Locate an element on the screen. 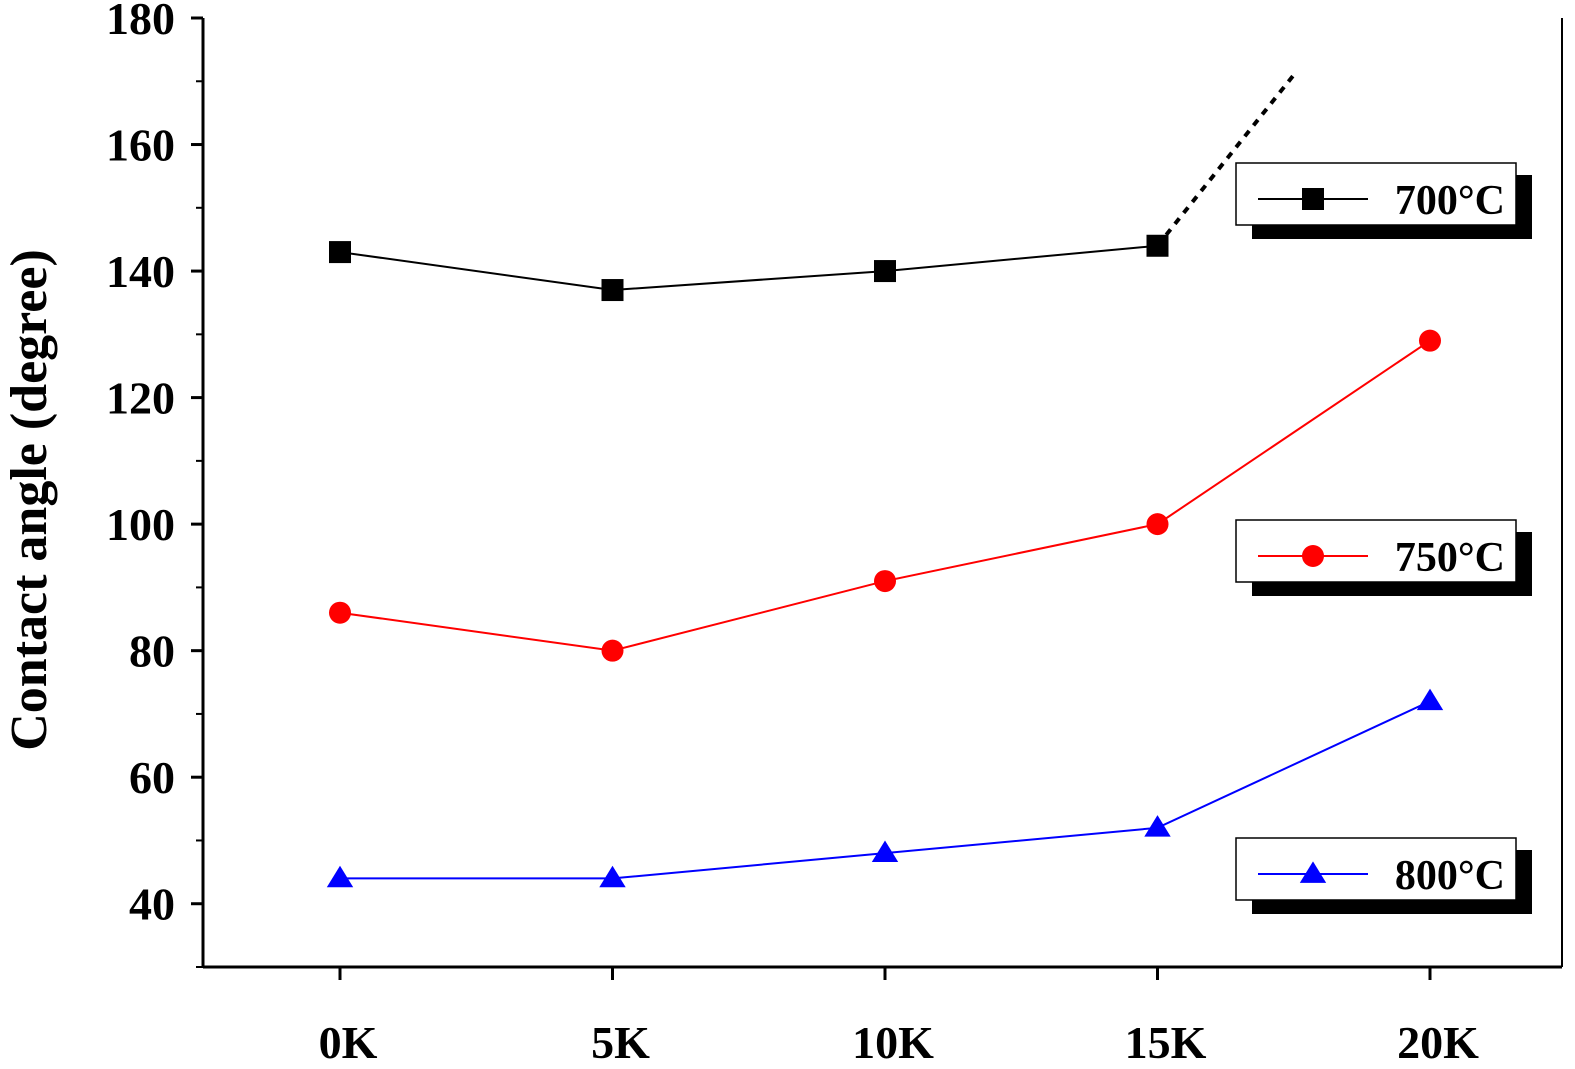  y-tick-label: 80 is located at coordinates (152, 651).